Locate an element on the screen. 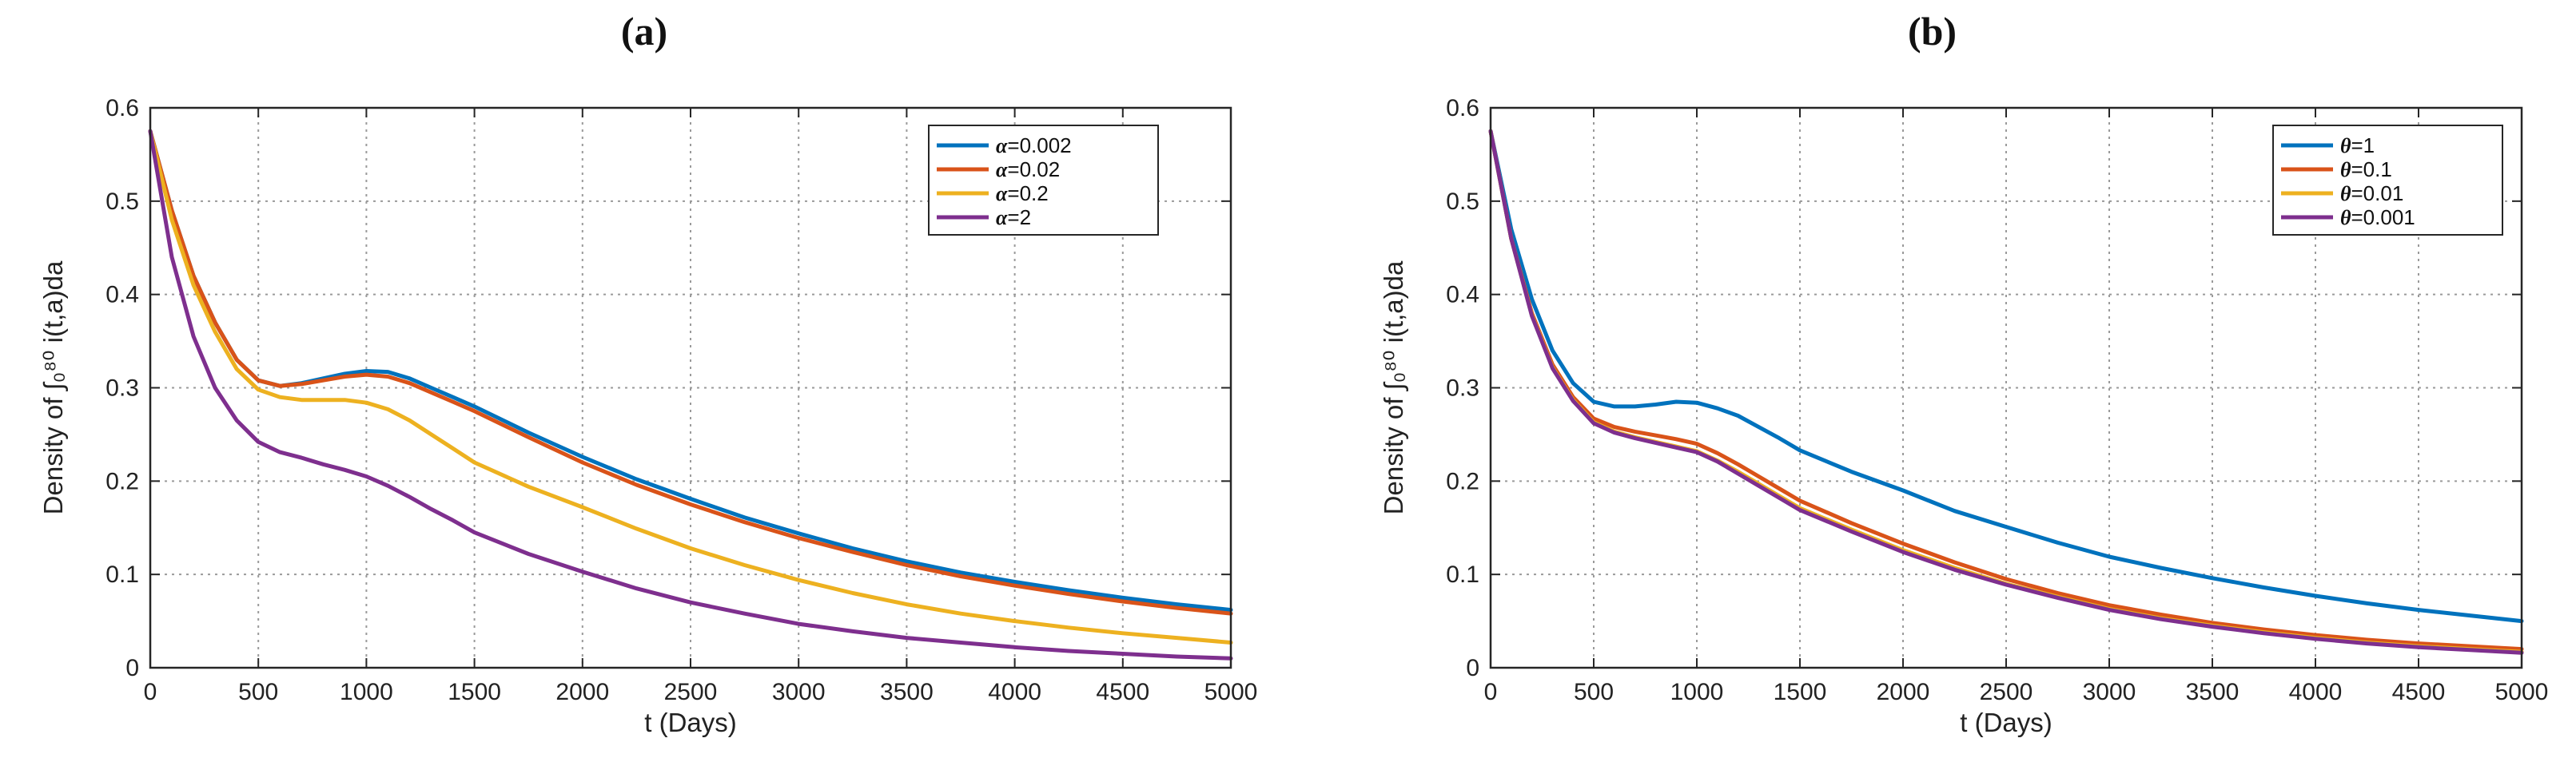 The height and width of the screenshot is (758, 2576). legend-value: =0.001 is located at coordinates (2383, 217).